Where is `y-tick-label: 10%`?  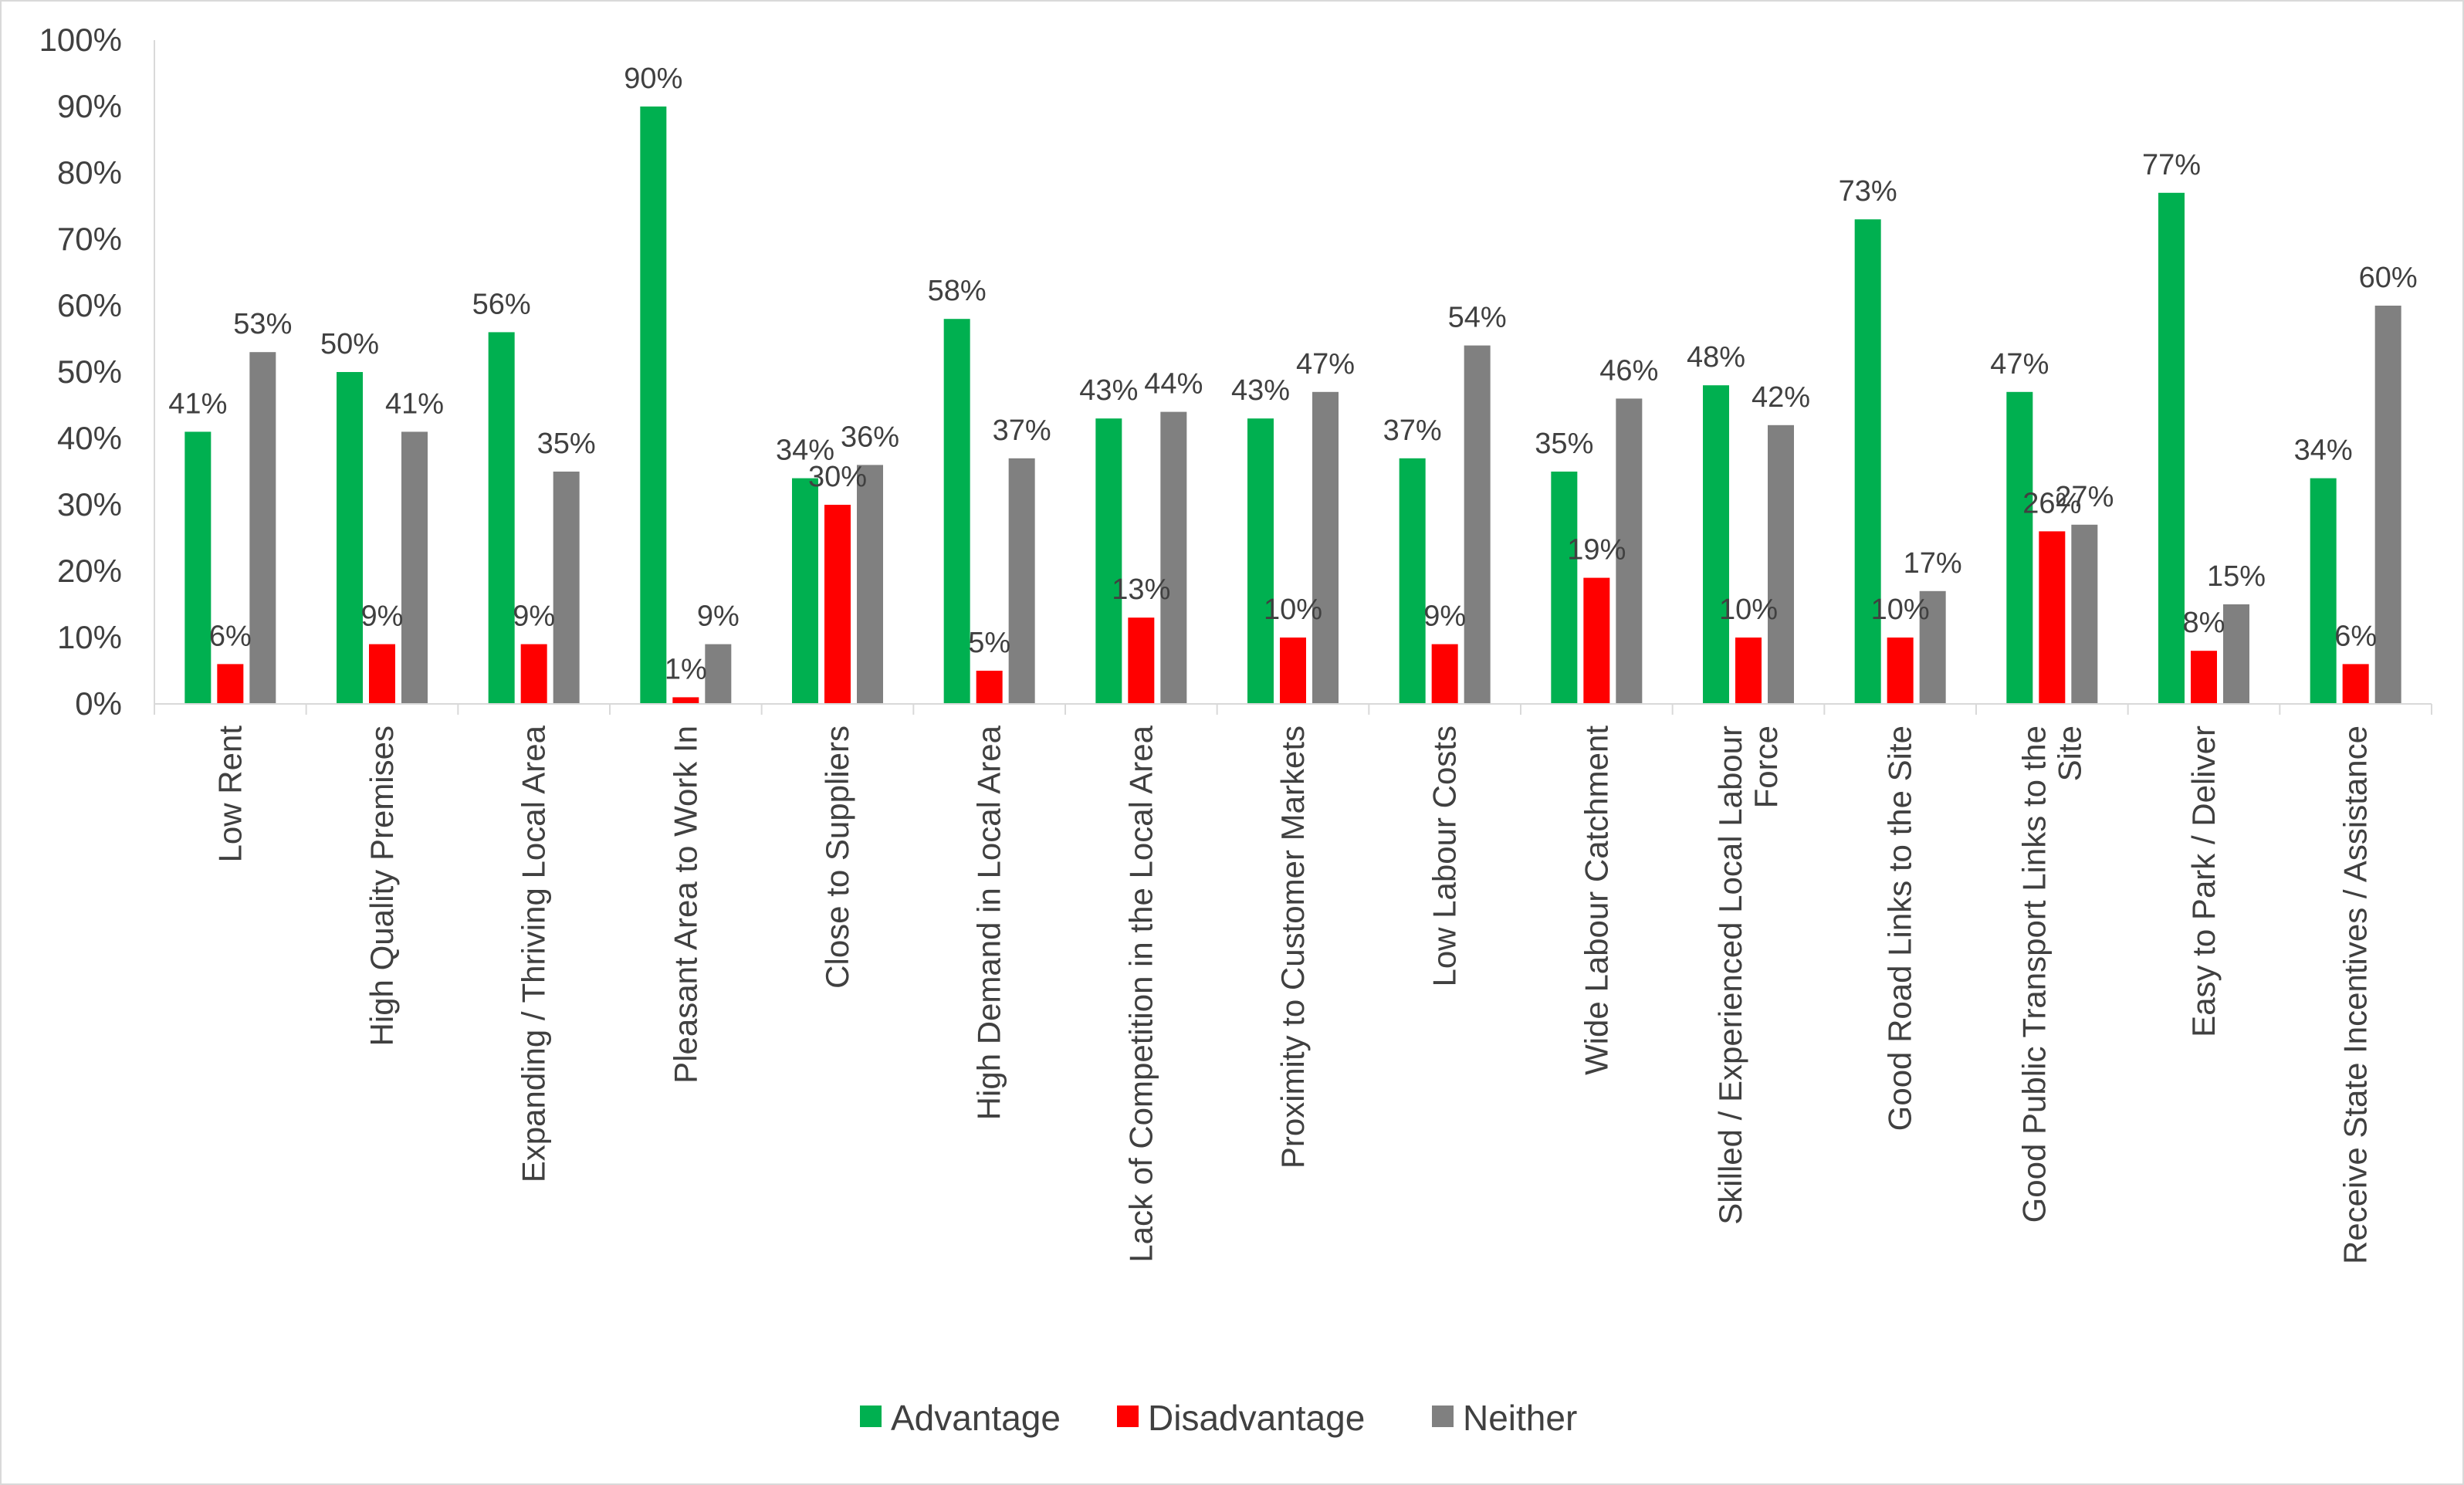 y-tick-label: 10% is located at coordinates (89, 637).